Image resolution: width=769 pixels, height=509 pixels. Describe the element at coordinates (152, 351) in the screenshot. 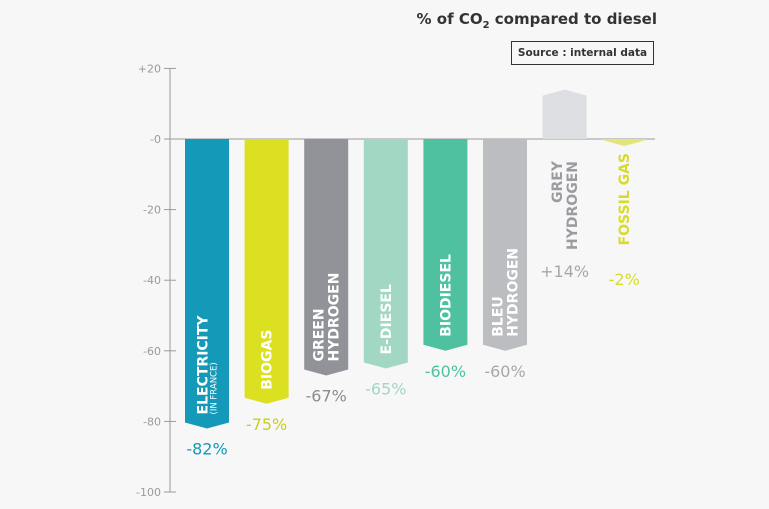

I see `y-tick-label: -60` at that location.